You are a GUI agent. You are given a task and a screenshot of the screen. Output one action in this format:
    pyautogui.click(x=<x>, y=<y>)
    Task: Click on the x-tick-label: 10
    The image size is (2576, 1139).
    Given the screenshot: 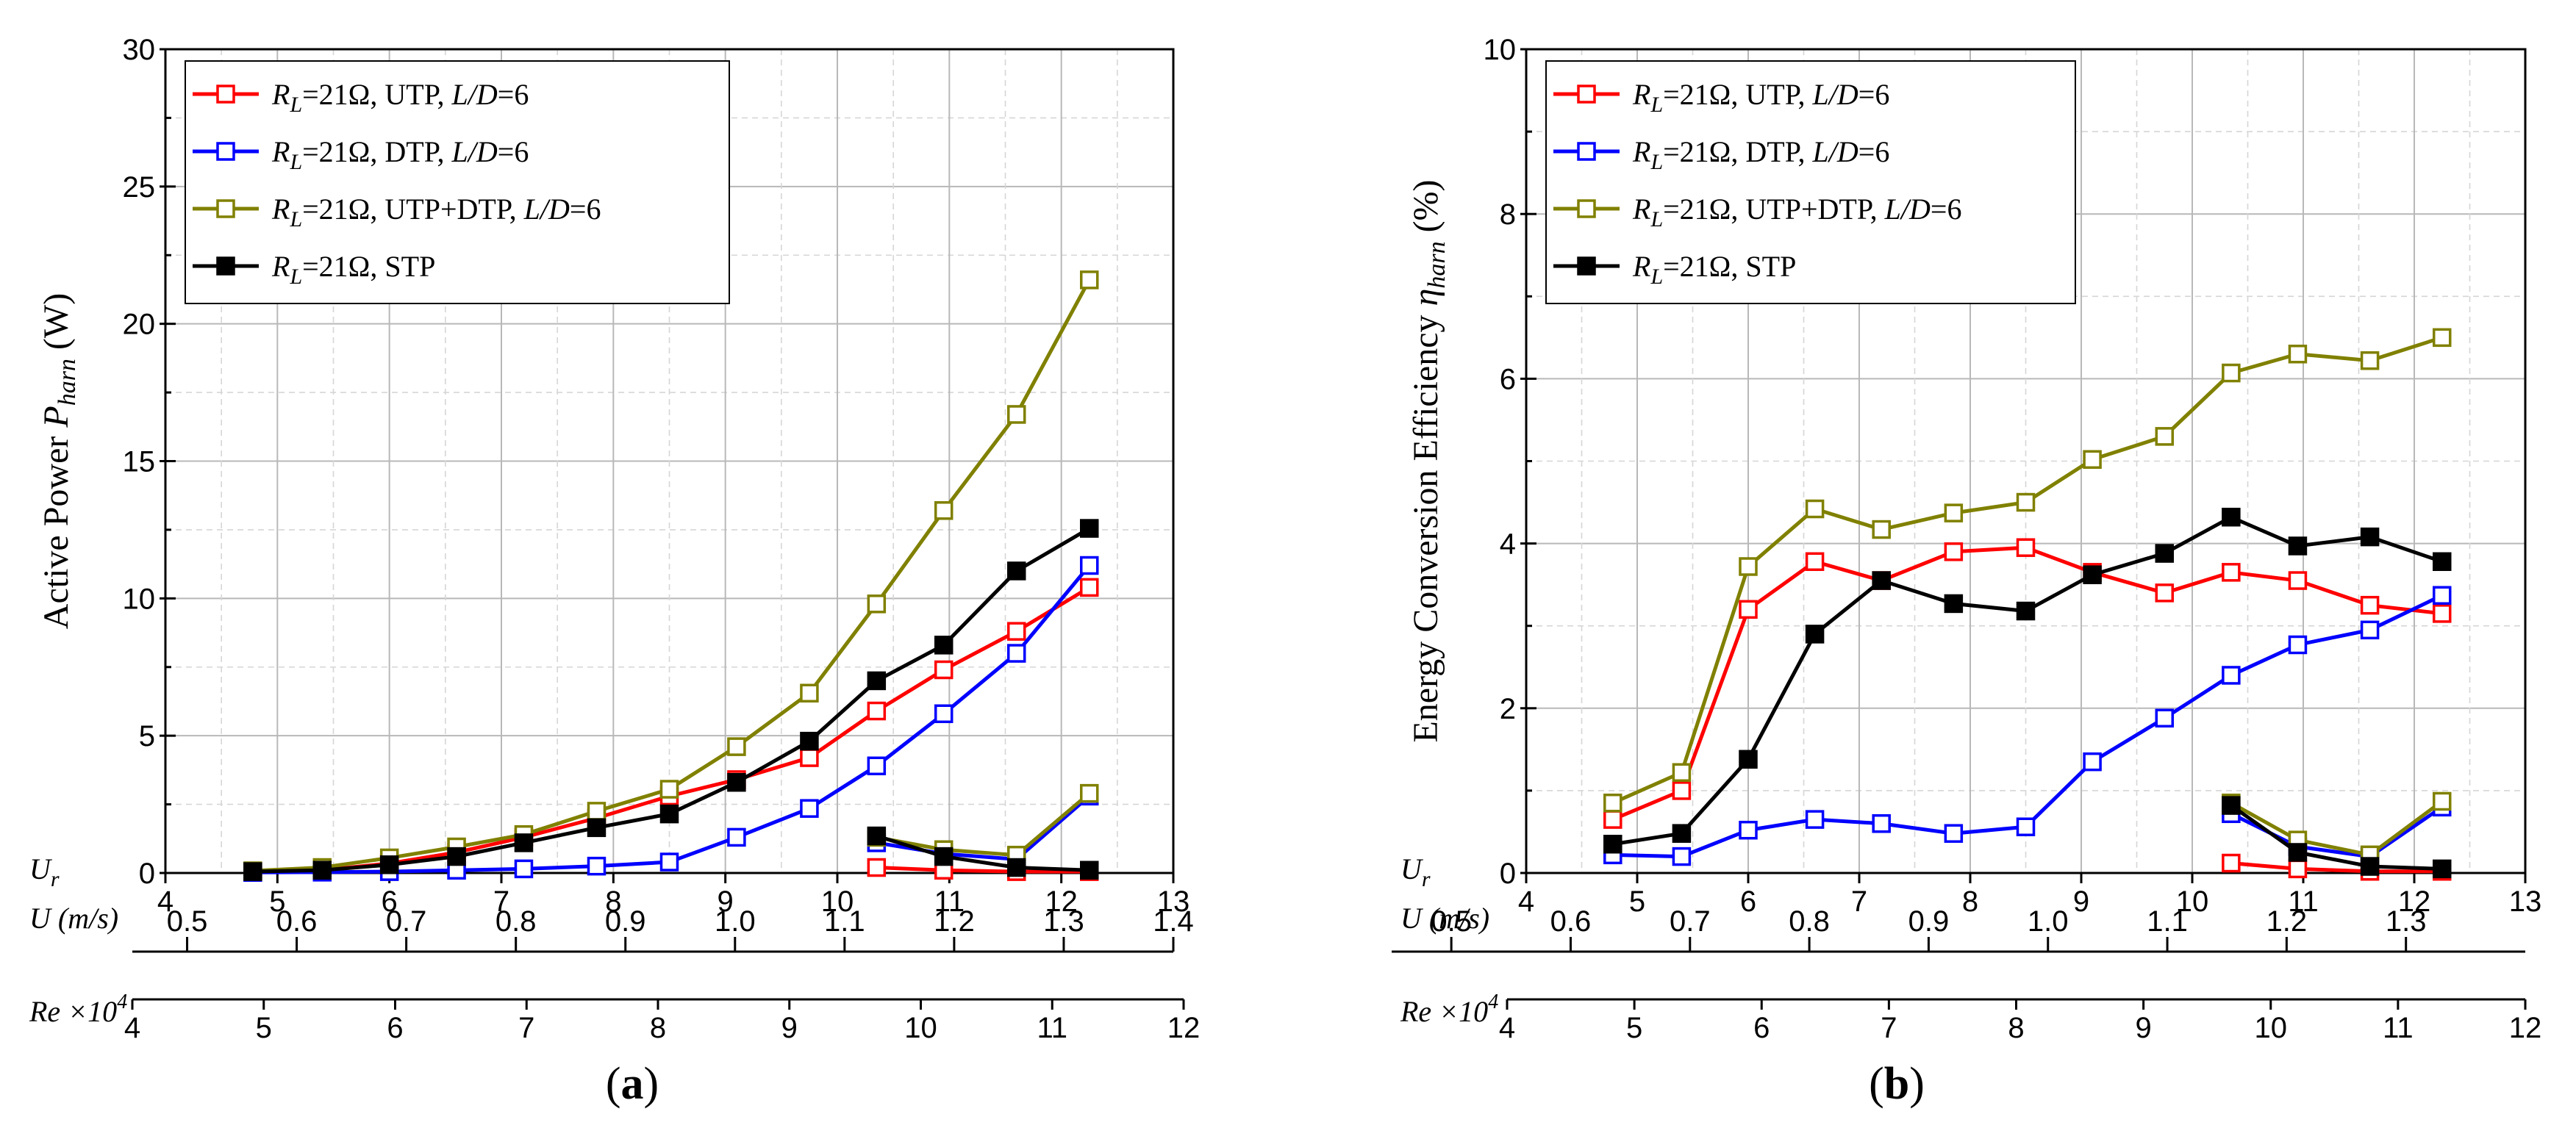 What is the action you would take?
    pyautogui.click(x=921, y=1028)
    